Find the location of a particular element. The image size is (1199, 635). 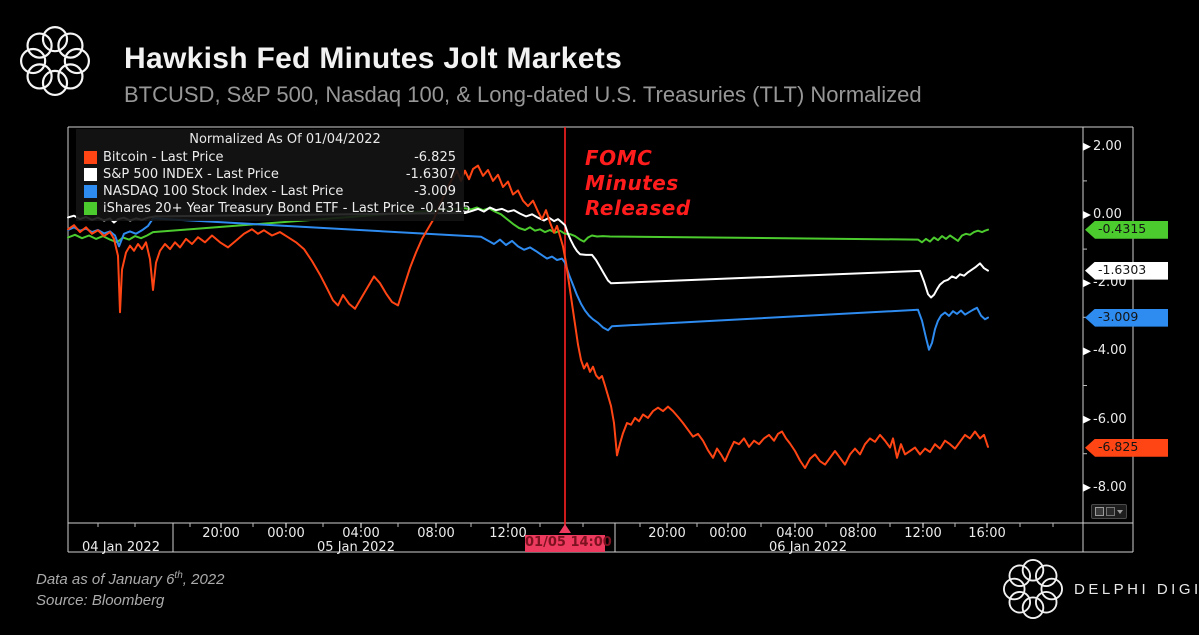

legend-label: Bitcoin - Last Price is located at coordinates (163, 157).